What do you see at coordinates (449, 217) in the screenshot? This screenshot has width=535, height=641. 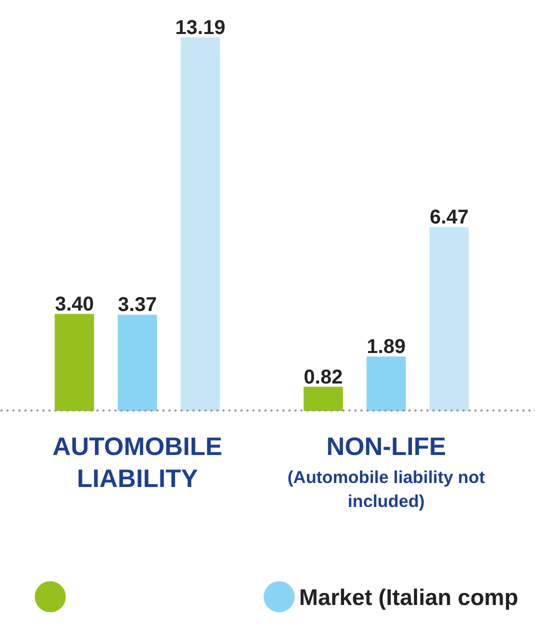 I see `data-label: 6.47` at bounding box center [449, 217].